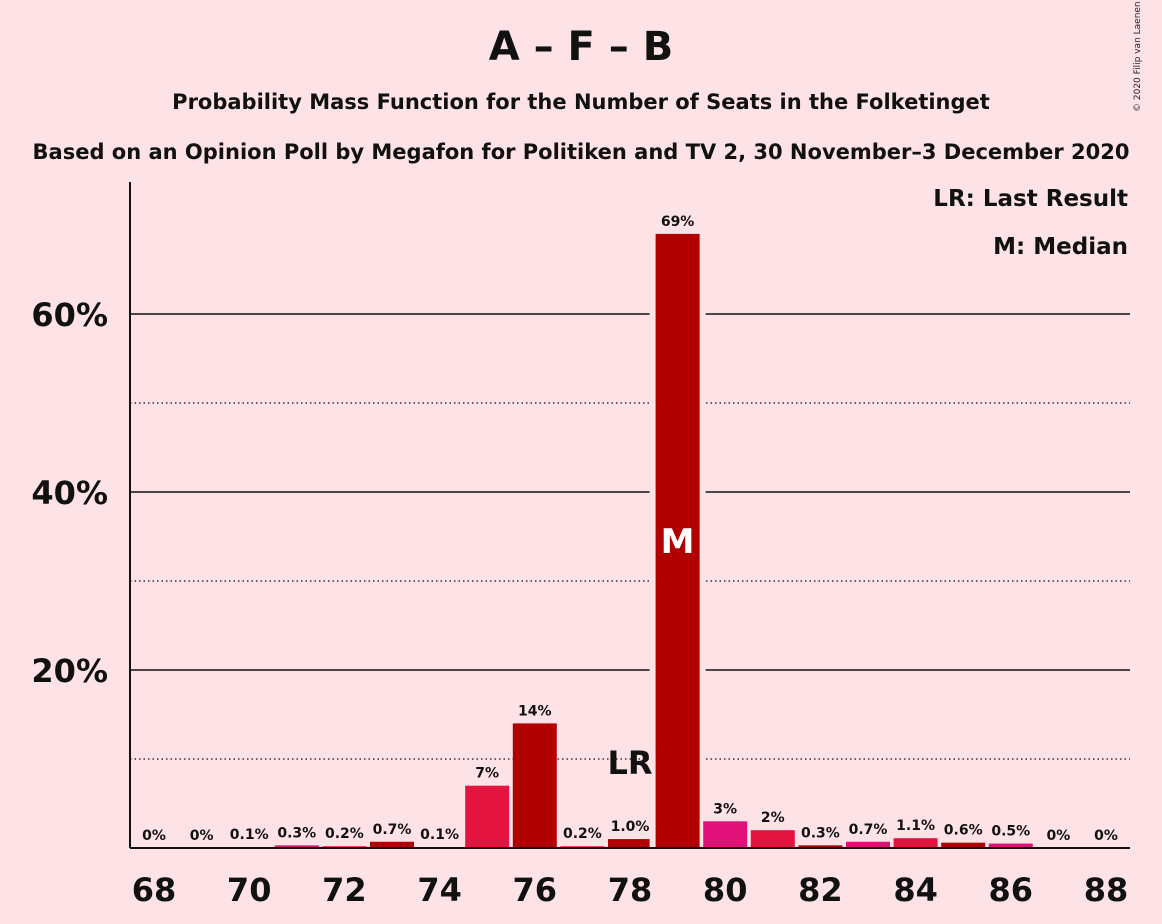 The image size is (1162, 924). I want to click on x-tick-label-88: 88, so click(1106, 890).